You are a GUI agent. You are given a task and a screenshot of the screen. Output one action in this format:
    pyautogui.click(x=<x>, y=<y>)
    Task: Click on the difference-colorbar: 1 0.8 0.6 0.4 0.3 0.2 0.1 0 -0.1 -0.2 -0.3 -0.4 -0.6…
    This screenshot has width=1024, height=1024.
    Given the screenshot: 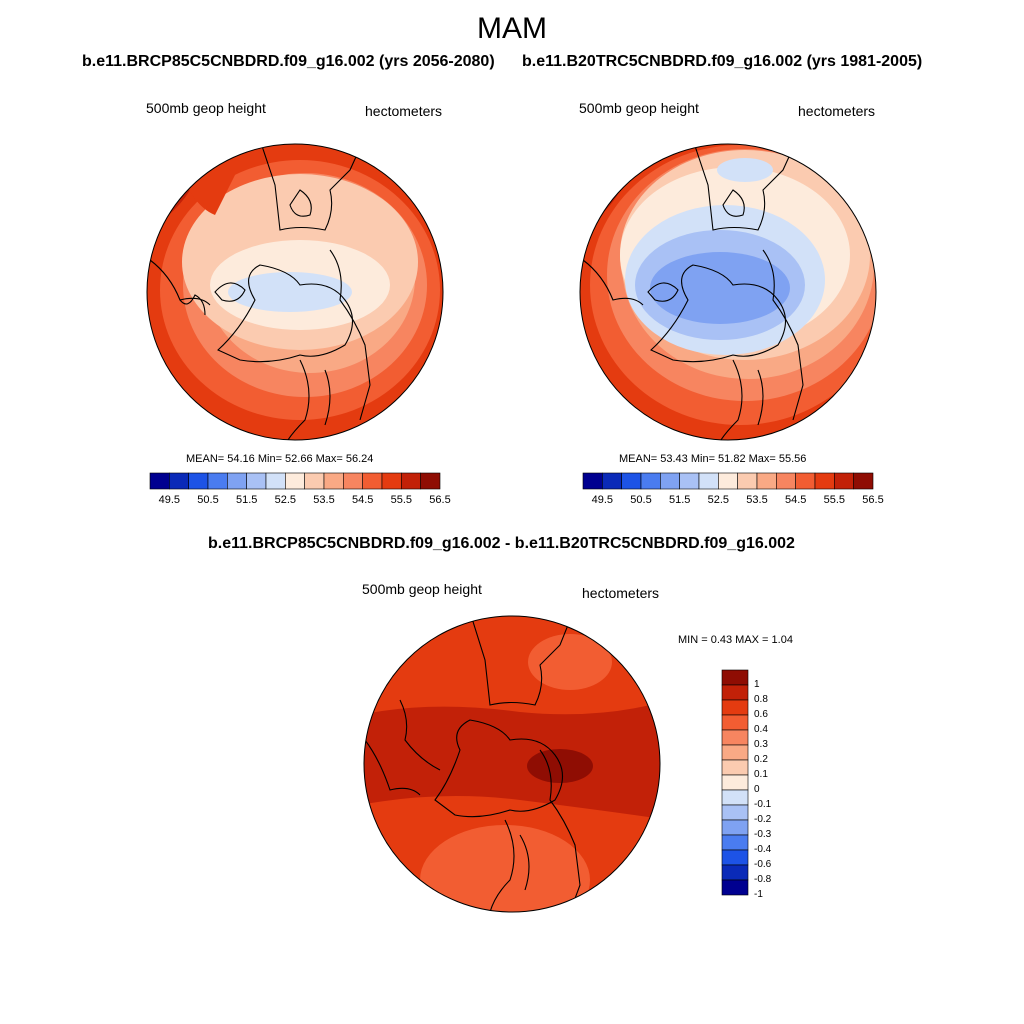 What is the action you would take?
    pyautogui.click(x=746, y=784)
    